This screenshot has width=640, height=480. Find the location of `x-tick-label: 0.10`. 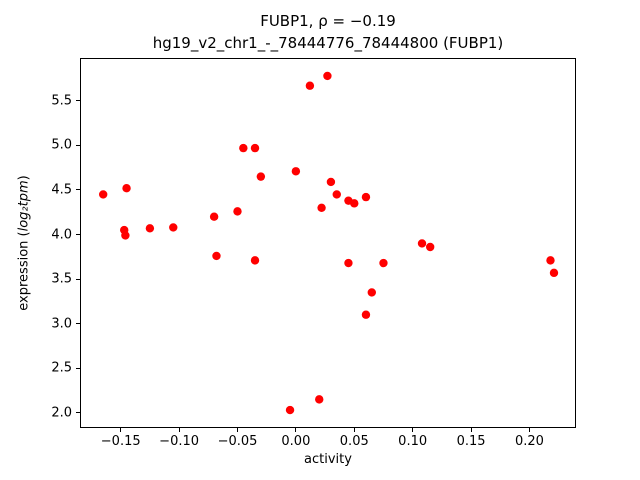

x-tick-label: 0.10 is located at coordinates (413, 441).